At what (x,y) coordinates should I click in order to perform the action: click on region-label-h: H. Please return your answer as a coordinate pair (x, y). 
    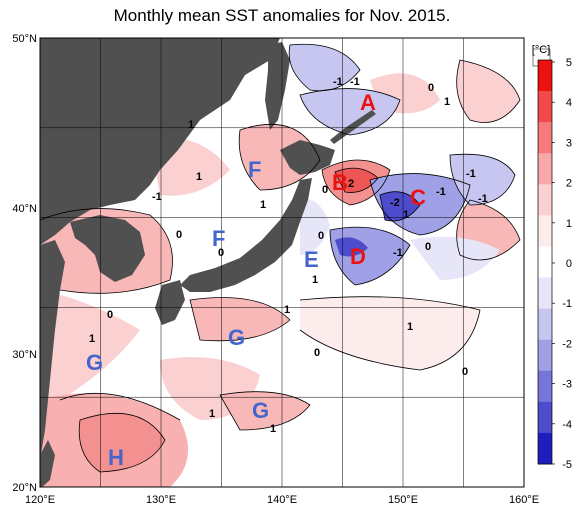
    Looking at the image, I should click on (116, 457).